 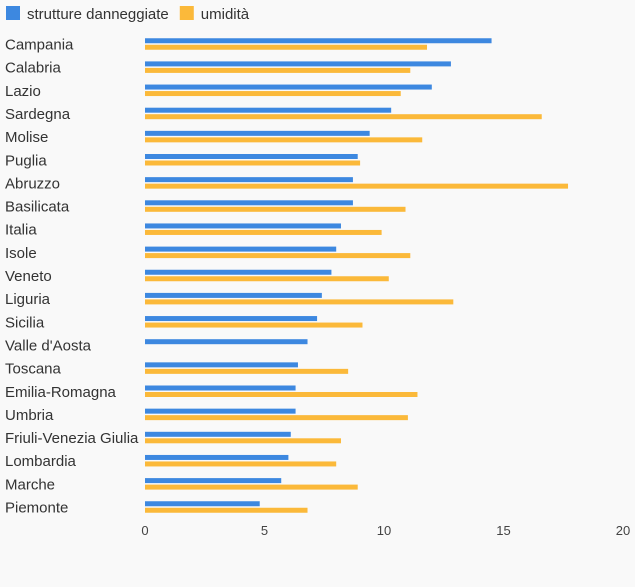 What do you see at coordinates (38, 114) in the screenshot?
I see `category-label: Sardegna` at bounding box center [38, 114].